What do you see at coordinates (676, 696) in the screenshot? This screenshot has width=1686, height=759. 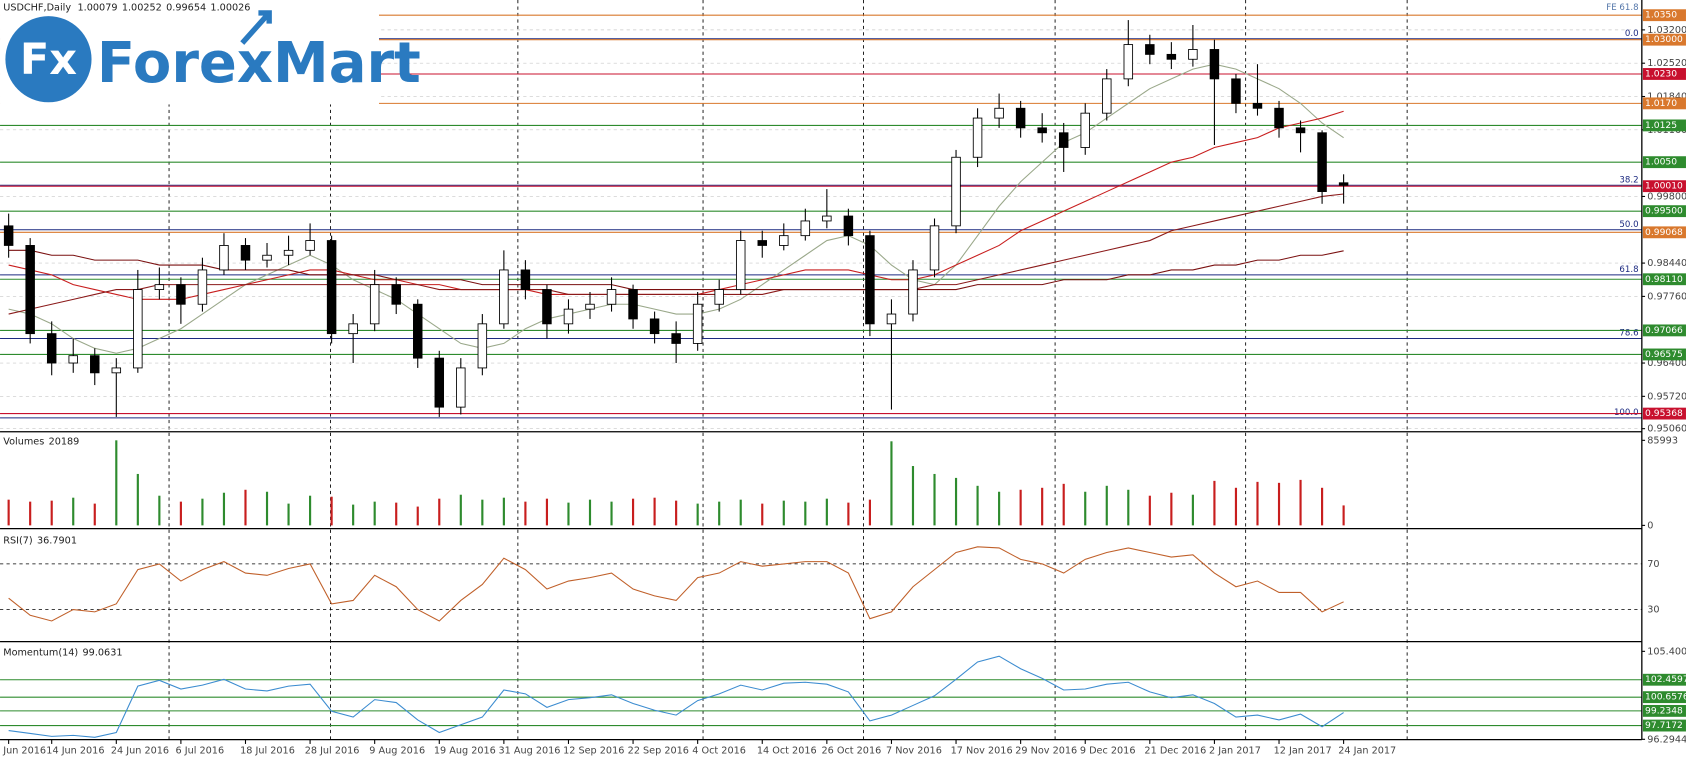 I see `momentum-line` at bounding box center [676, 696].